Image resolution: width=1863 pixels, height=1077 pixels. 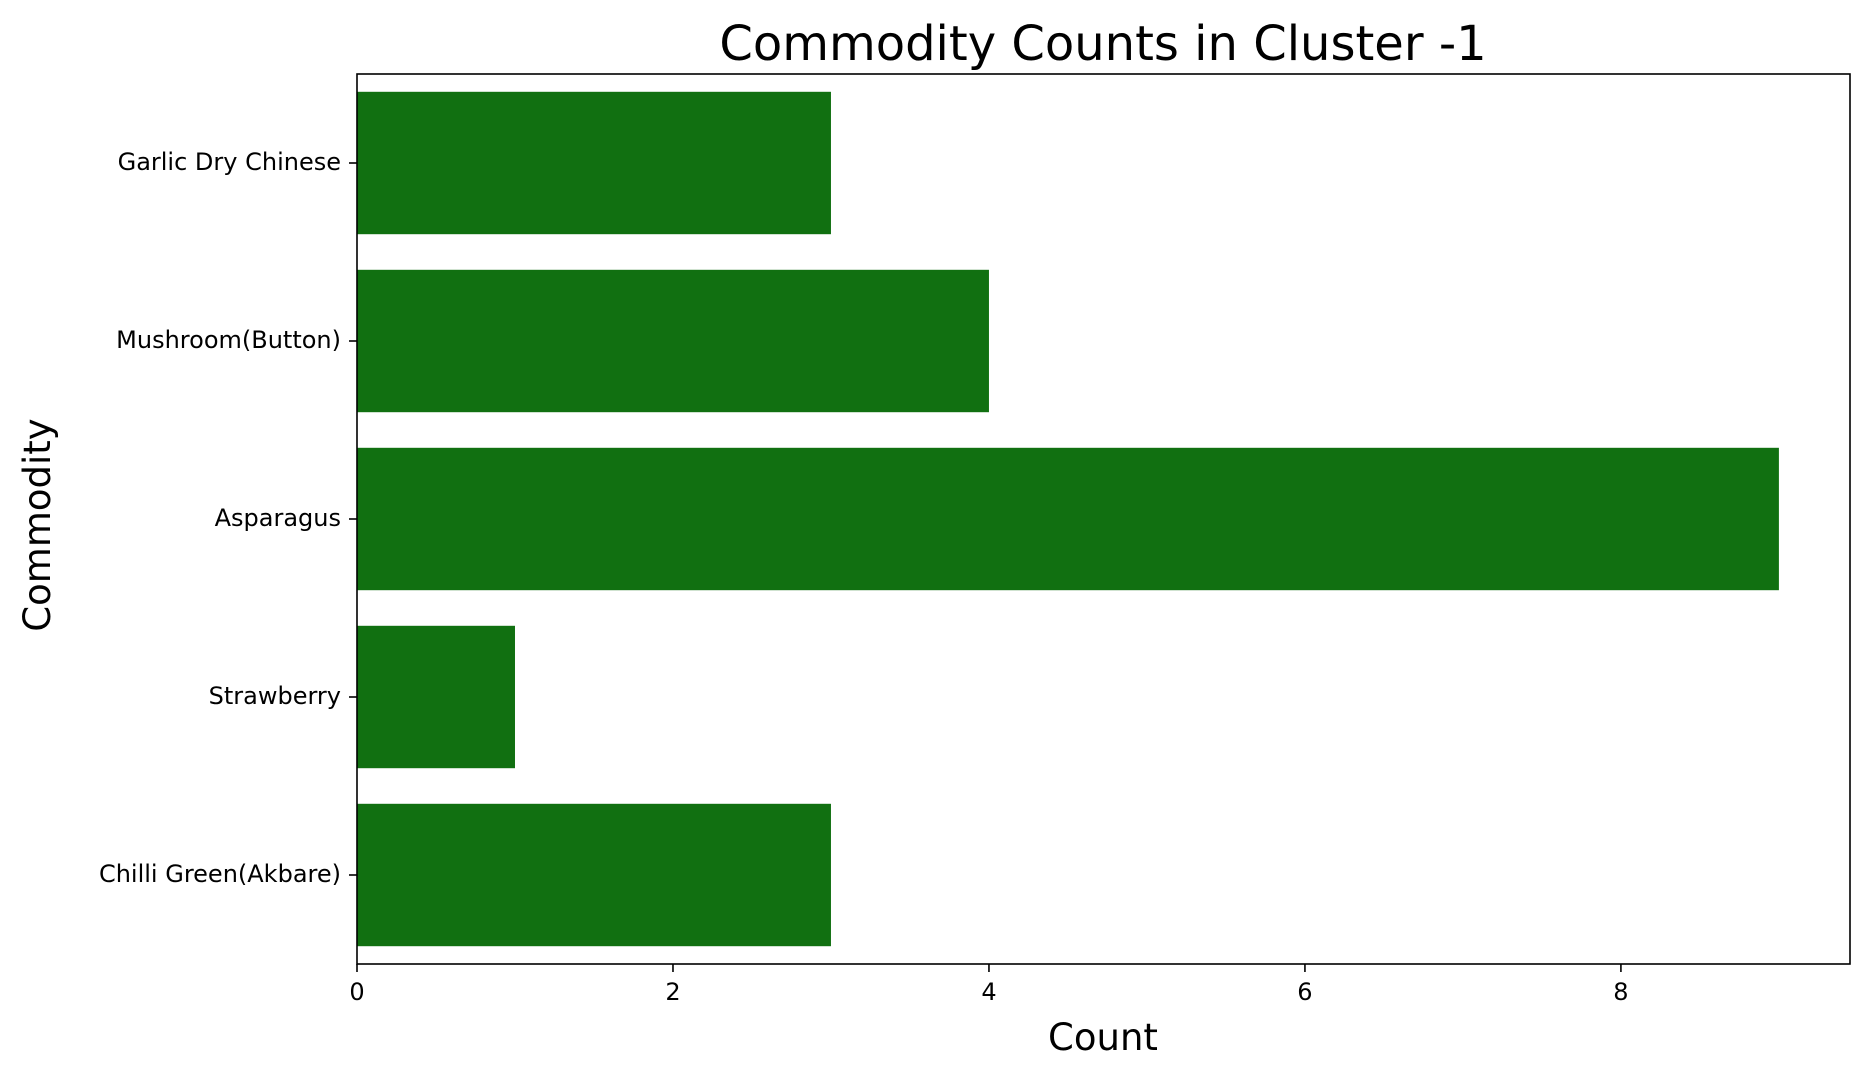 What do you see at coordinates (220, 874) in the screenshot?
I see `y-tick-label: Chilli Green(Akbare)` at bounding box center [220, 874].